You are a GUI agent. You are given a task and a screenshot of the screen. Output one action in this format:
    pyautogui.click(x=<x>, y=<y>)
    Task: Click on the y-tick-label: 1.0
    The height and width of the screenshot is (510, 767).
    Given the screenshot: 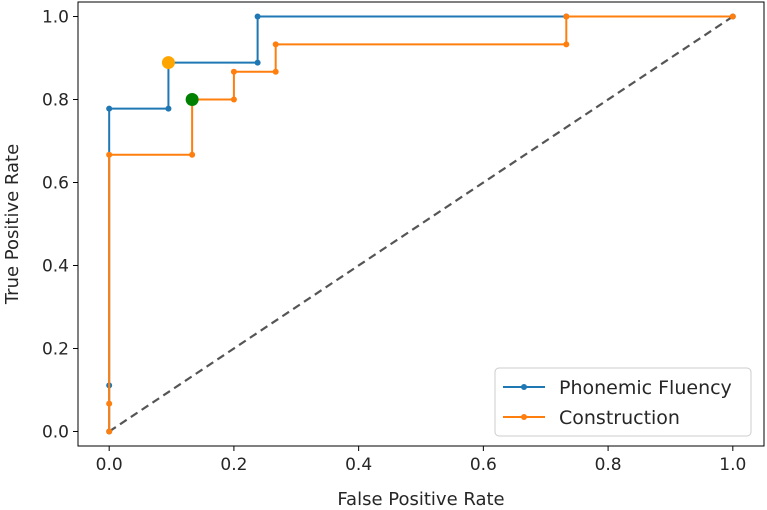 What is the action you would take?
    pyautogui.click(x=55, y=18)
    